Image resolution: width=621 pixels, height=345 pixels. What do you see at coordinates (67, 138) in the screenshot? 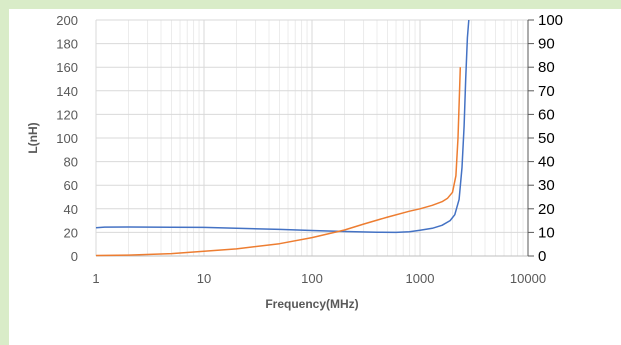
I see `y-tick-label: 100` at bounding box center [67, 138].